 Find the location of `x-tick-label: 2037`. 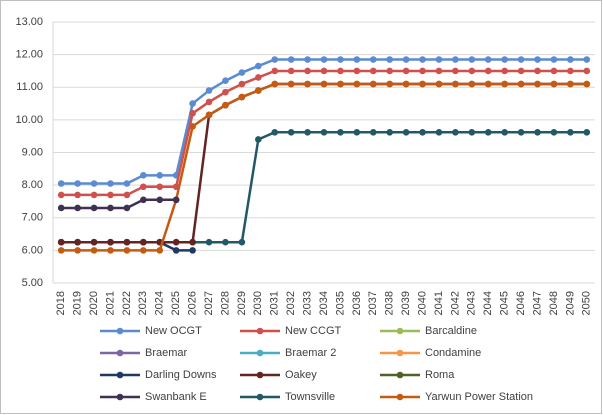

x-tick-label: 2037 is located at coordinates (373, 303).